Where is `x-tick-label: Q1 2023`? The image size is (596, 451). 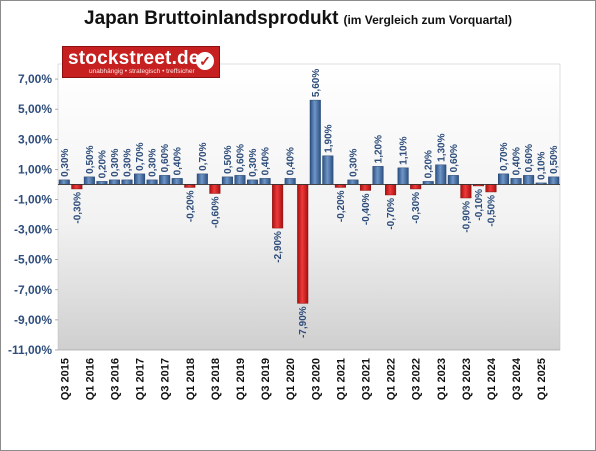 x-tick-label: Q1 2023 is located at coordinates (442, 379).